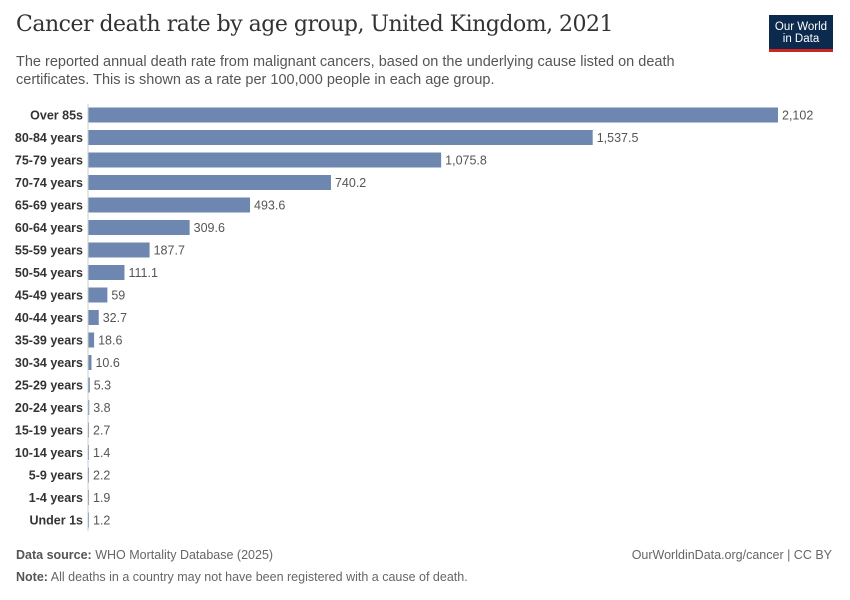 Image resolution: width=850 pixels, height=600 pixels. I want to click on value-label: 2,102, so click(797, 116).